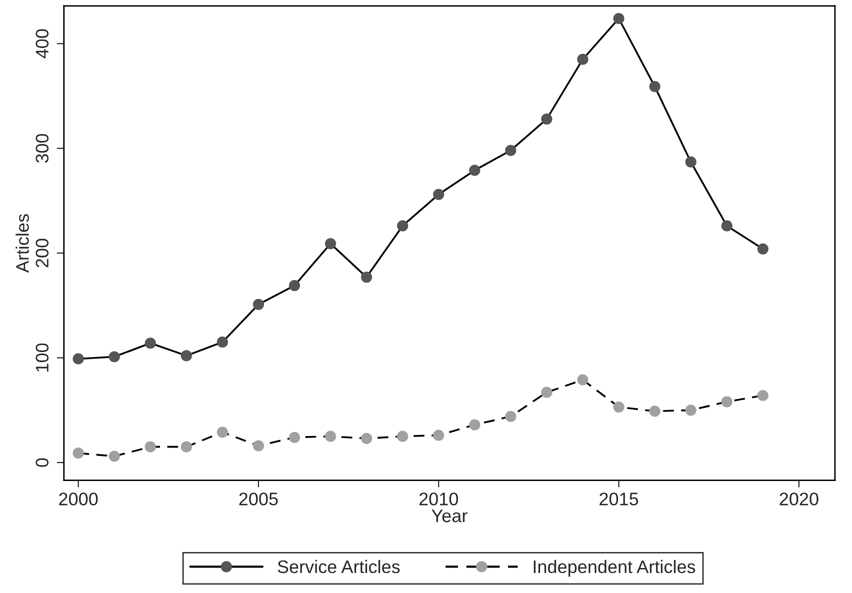  I want to click on x-tick-label: 2015, so click(619, 499).